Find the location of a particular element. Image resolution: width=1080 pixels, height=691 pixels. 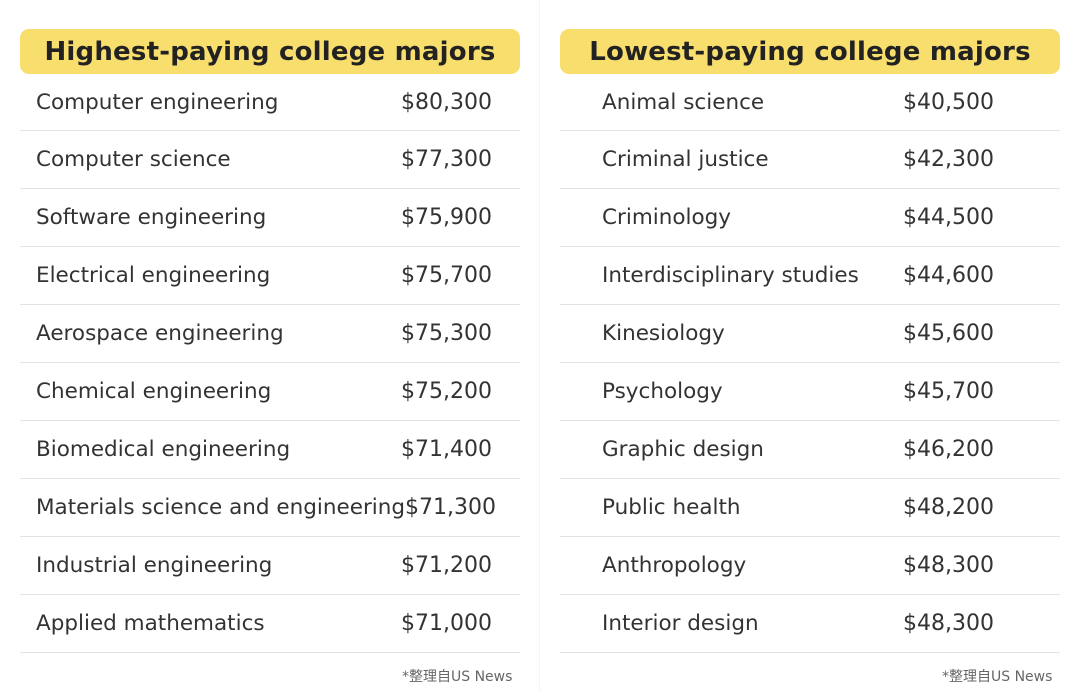

highest-paying-row: Chemical engineering $75,200 is located at coordinates (270, 392).